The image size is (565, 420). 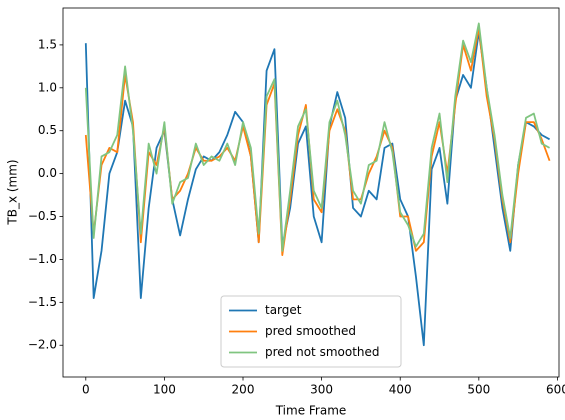 What do you see at coordinates (42, 259) in the screenshot?
I see `y-tick-label: −1.0` at bounding box center [42, 259].